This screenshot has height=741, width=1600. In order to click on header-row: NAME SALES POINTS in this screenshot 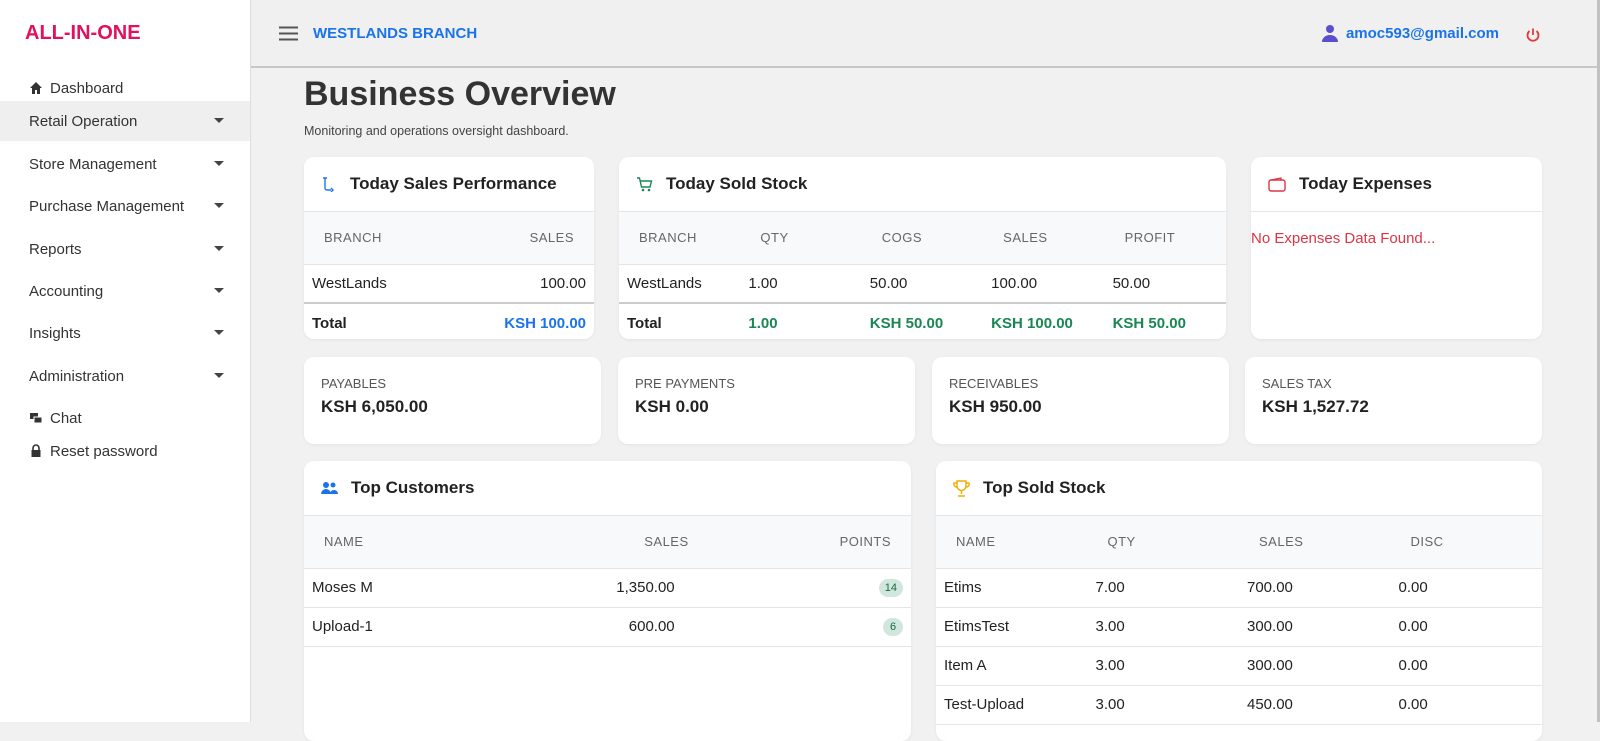, I will do `click(607, 542)`.